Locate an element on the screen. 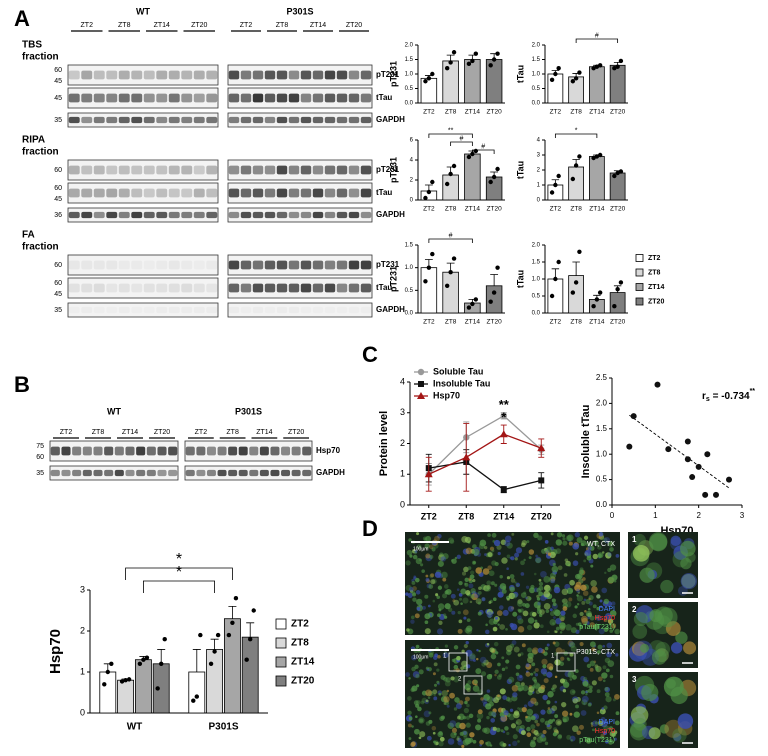 This screenshot has height=756, width=768. fraction-label: TBS is located at coordinates (32, 45).